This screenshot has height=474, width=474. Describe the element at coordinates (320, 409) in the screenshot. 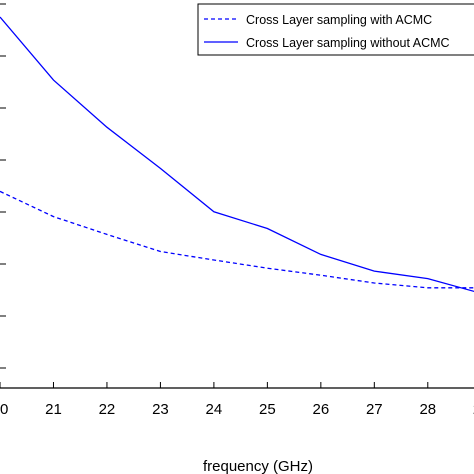

I see `x-tick-label: 26` at that location.